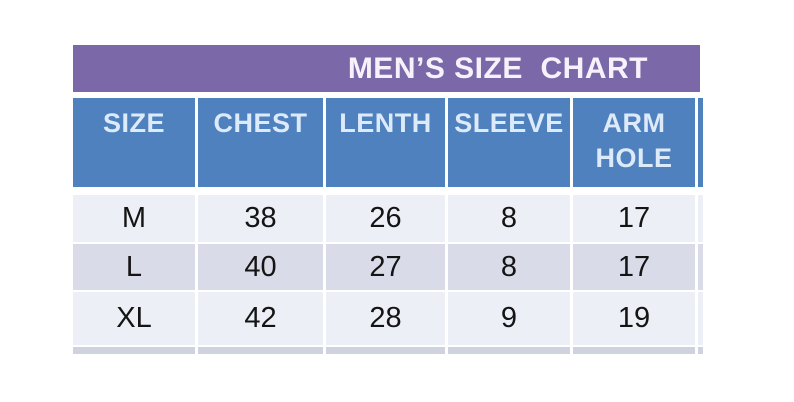  I want to click on header-cell-cropped, so click(700, 142).